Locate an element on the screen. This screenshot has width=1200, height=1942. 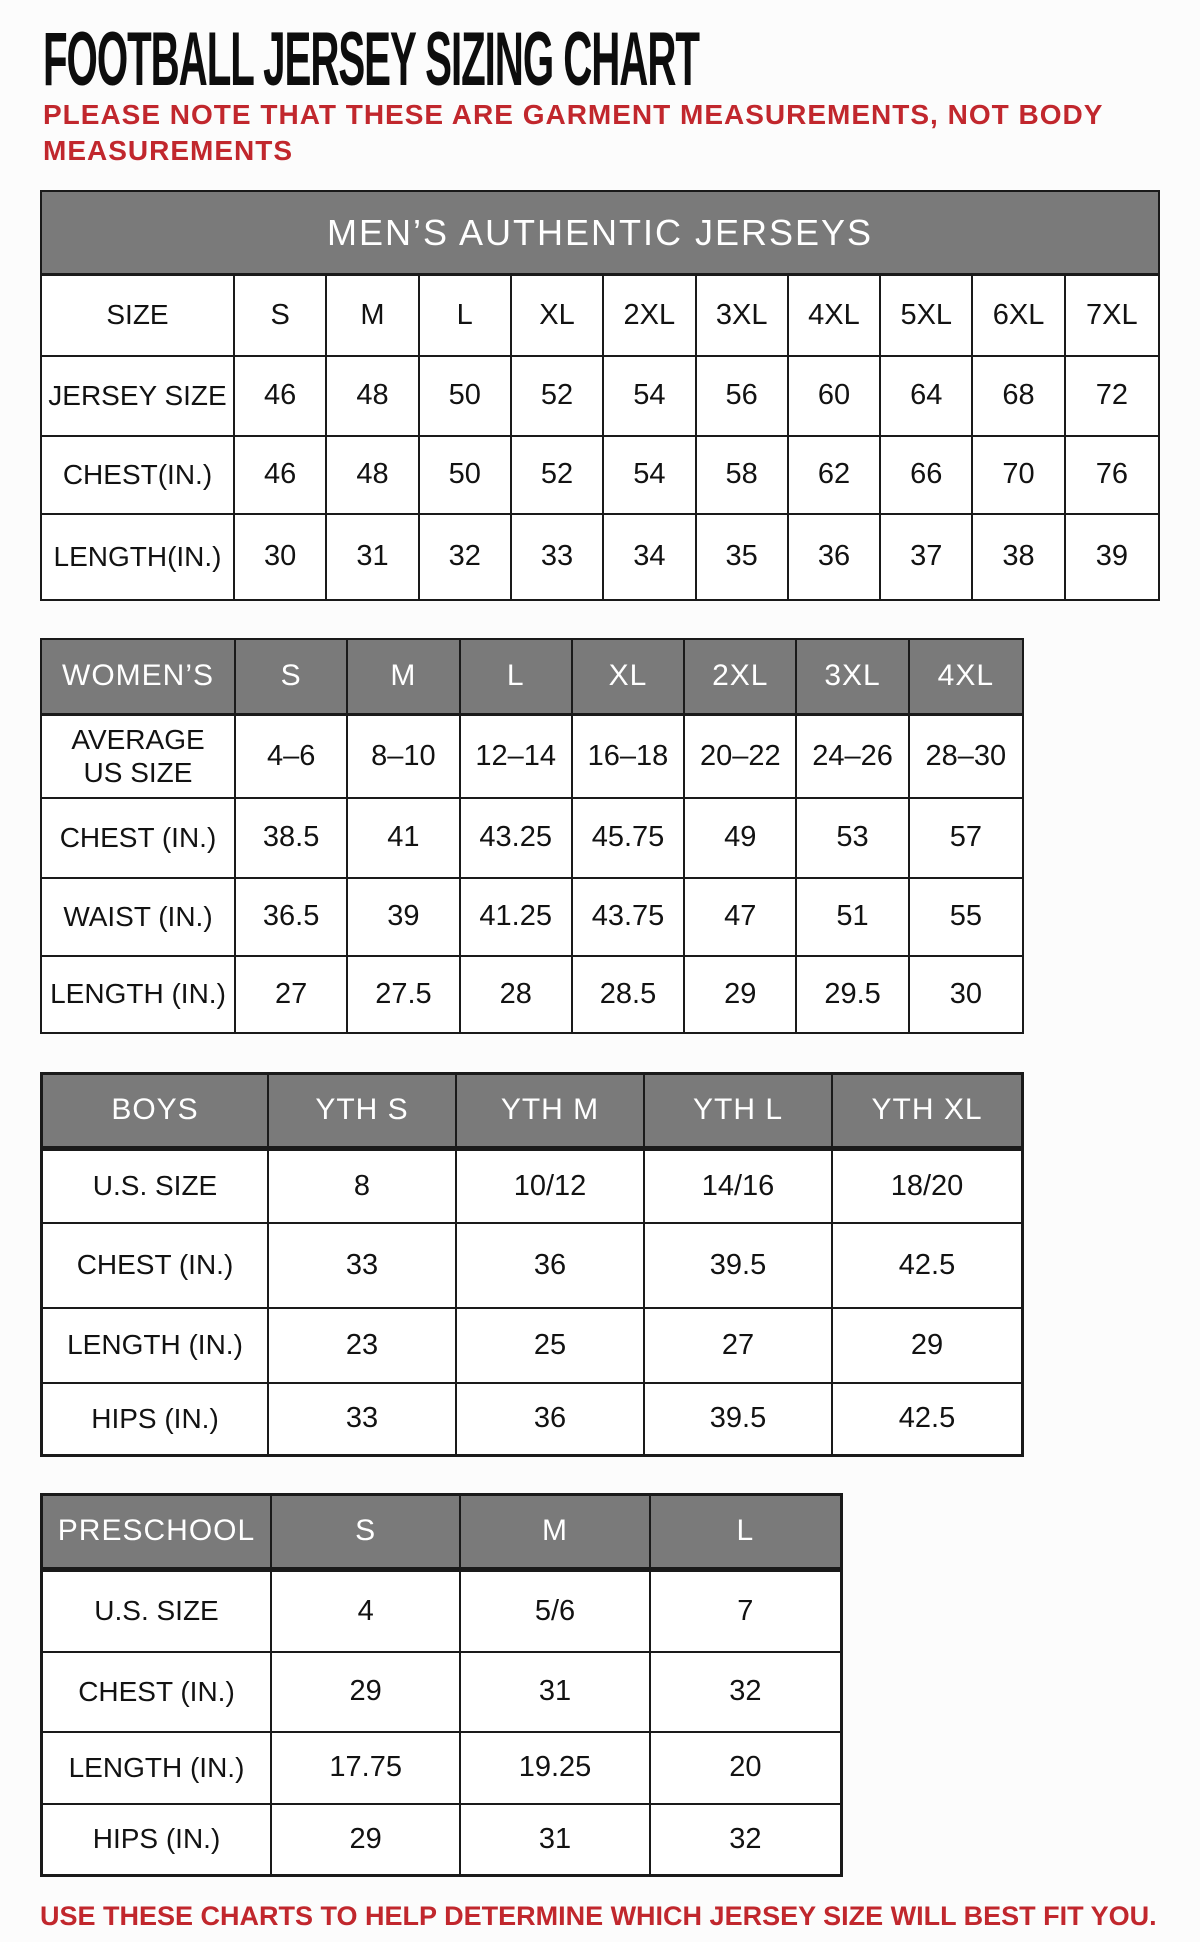
mens-value-cell: L is located at coordinates (465, 316).